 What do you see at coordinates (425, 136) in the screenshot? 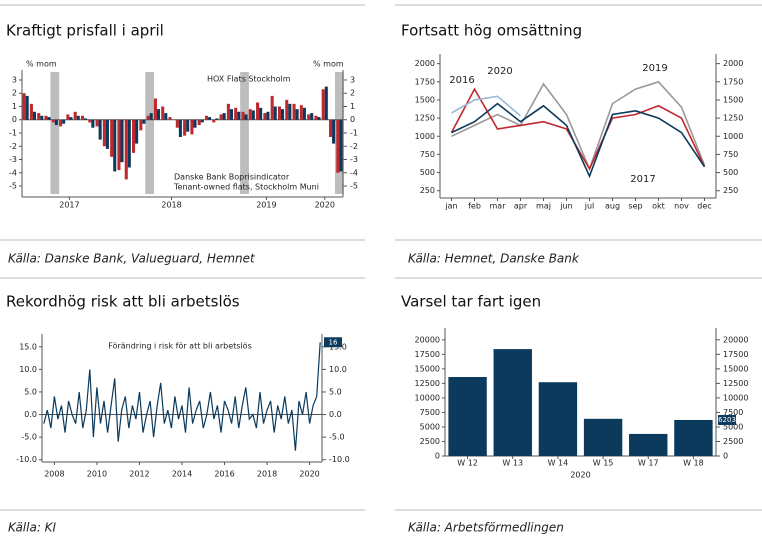
I see `y-tick-label: 1000` at bounding box center [425, 136].